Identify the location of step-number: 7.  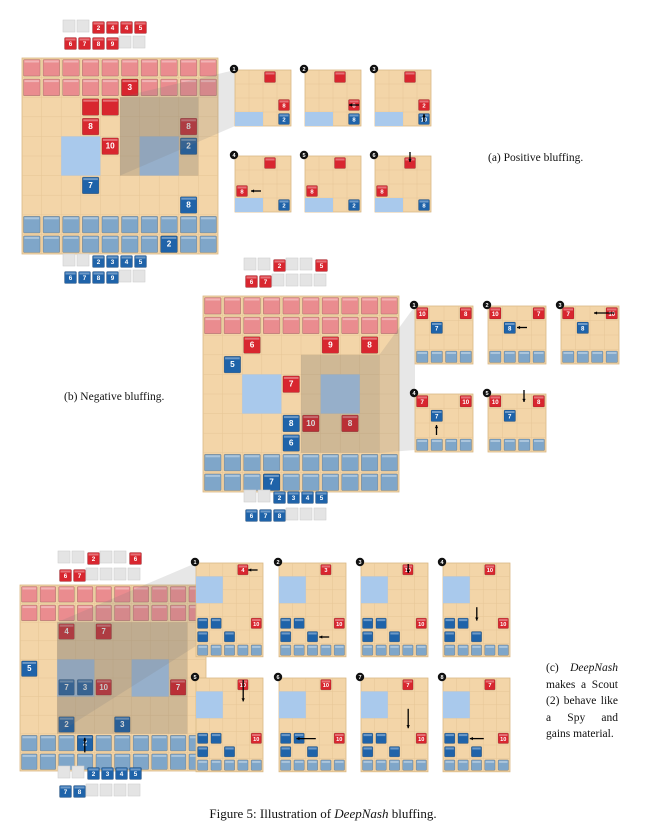
(359, 678).